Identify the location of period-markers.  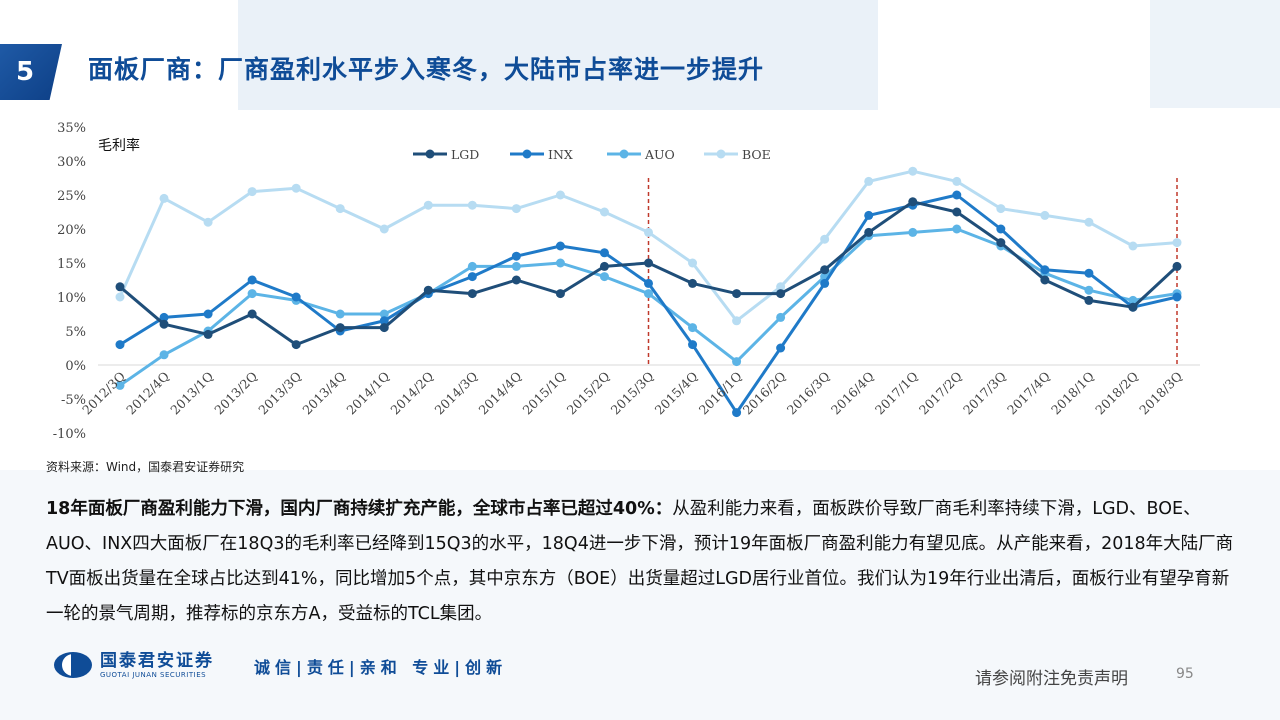
(912, 271).